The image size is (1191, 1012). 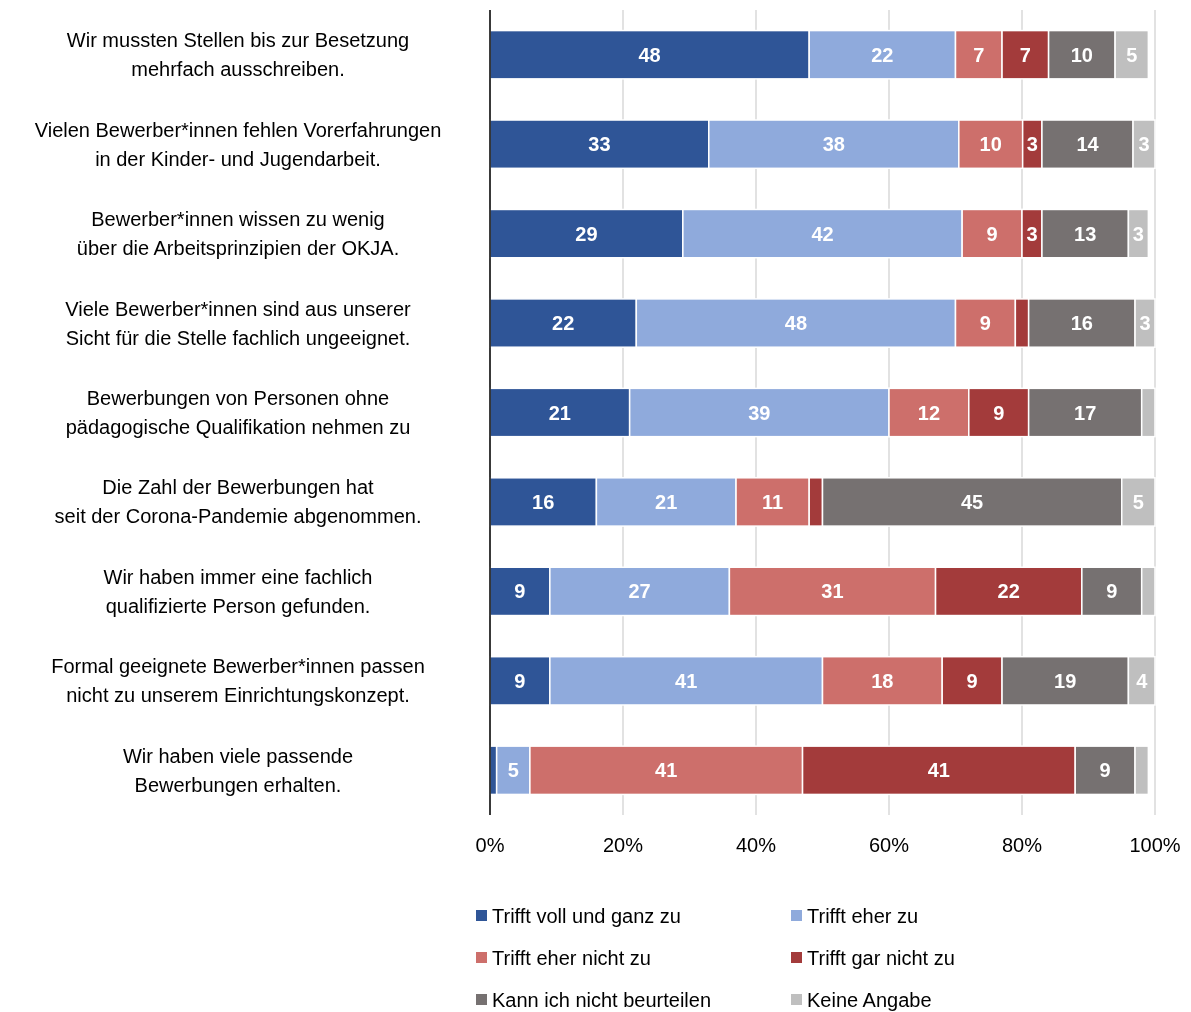 I want to click on data-label: 19, so click(x=1065, y=680).